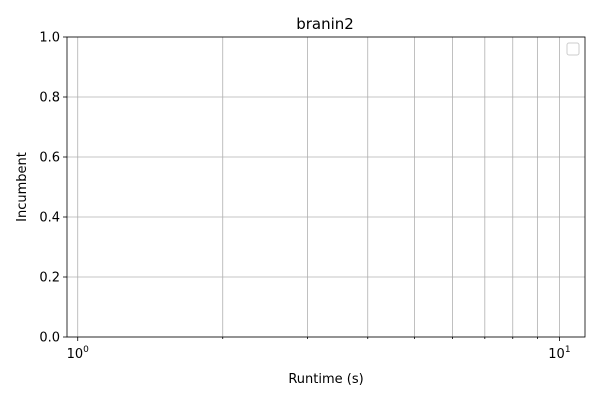  What do you see at coordinates (568, 350) in the screenshot?
I see `x-tick-label-exponent: 1` at bounding box center [568, 350].